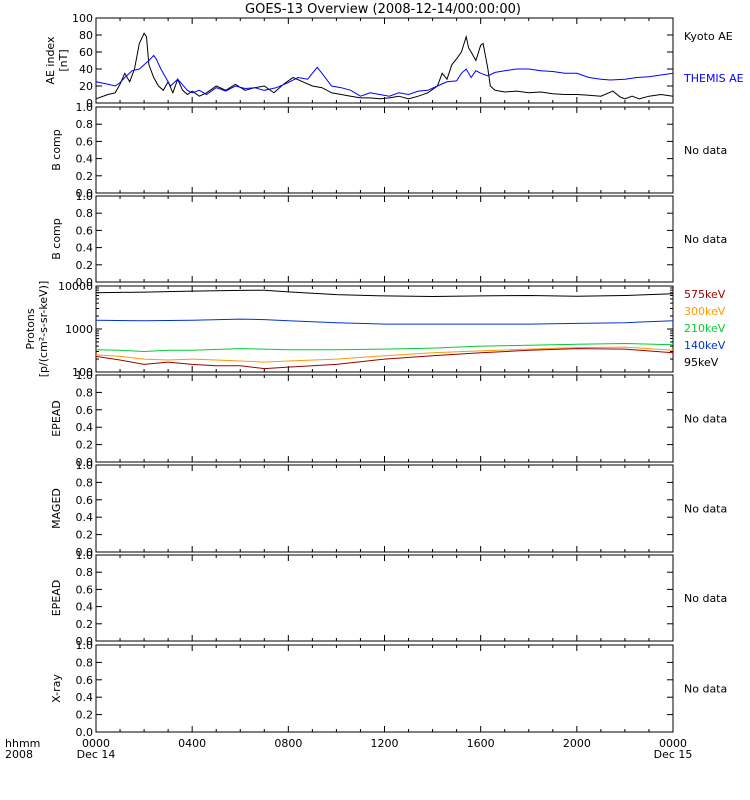 This screenshot has width=750, height=800. Describe the element at coordinates (384, 293) in the screenshot. I see `series-line-95kev` at that location.